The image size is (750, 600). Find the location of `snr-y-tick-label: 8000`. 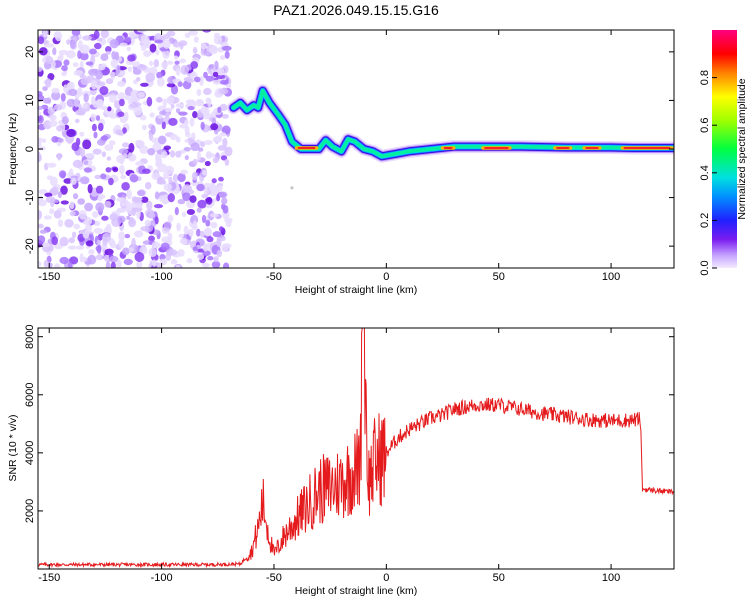

snr-y-tick-label: 8000 is located at coordinates (30, 336).